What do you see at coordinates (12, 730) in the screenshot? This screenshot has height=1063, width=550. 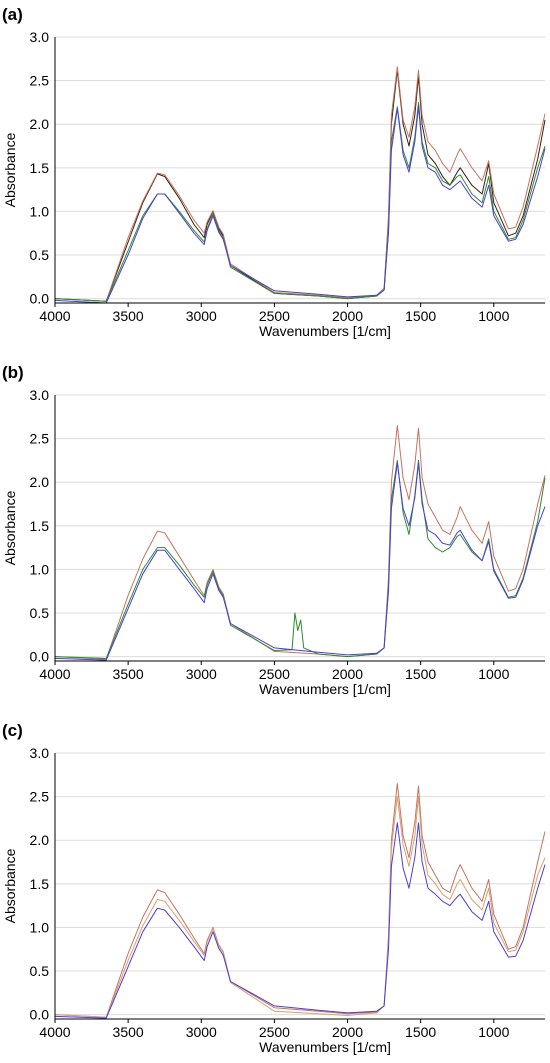 I see `panel-label: (c)` at bounding box center [12, 730].